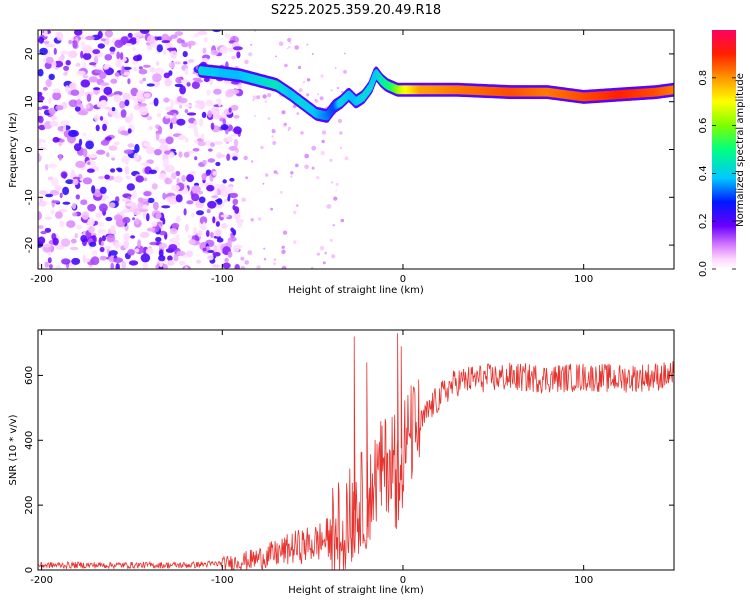 The height and width of the screenshot is (600, 750). Describe the element at coordinates (356, 290) in the screenshot. I see `spectrogram-xlabel: Height of straight line (km)` at that location.